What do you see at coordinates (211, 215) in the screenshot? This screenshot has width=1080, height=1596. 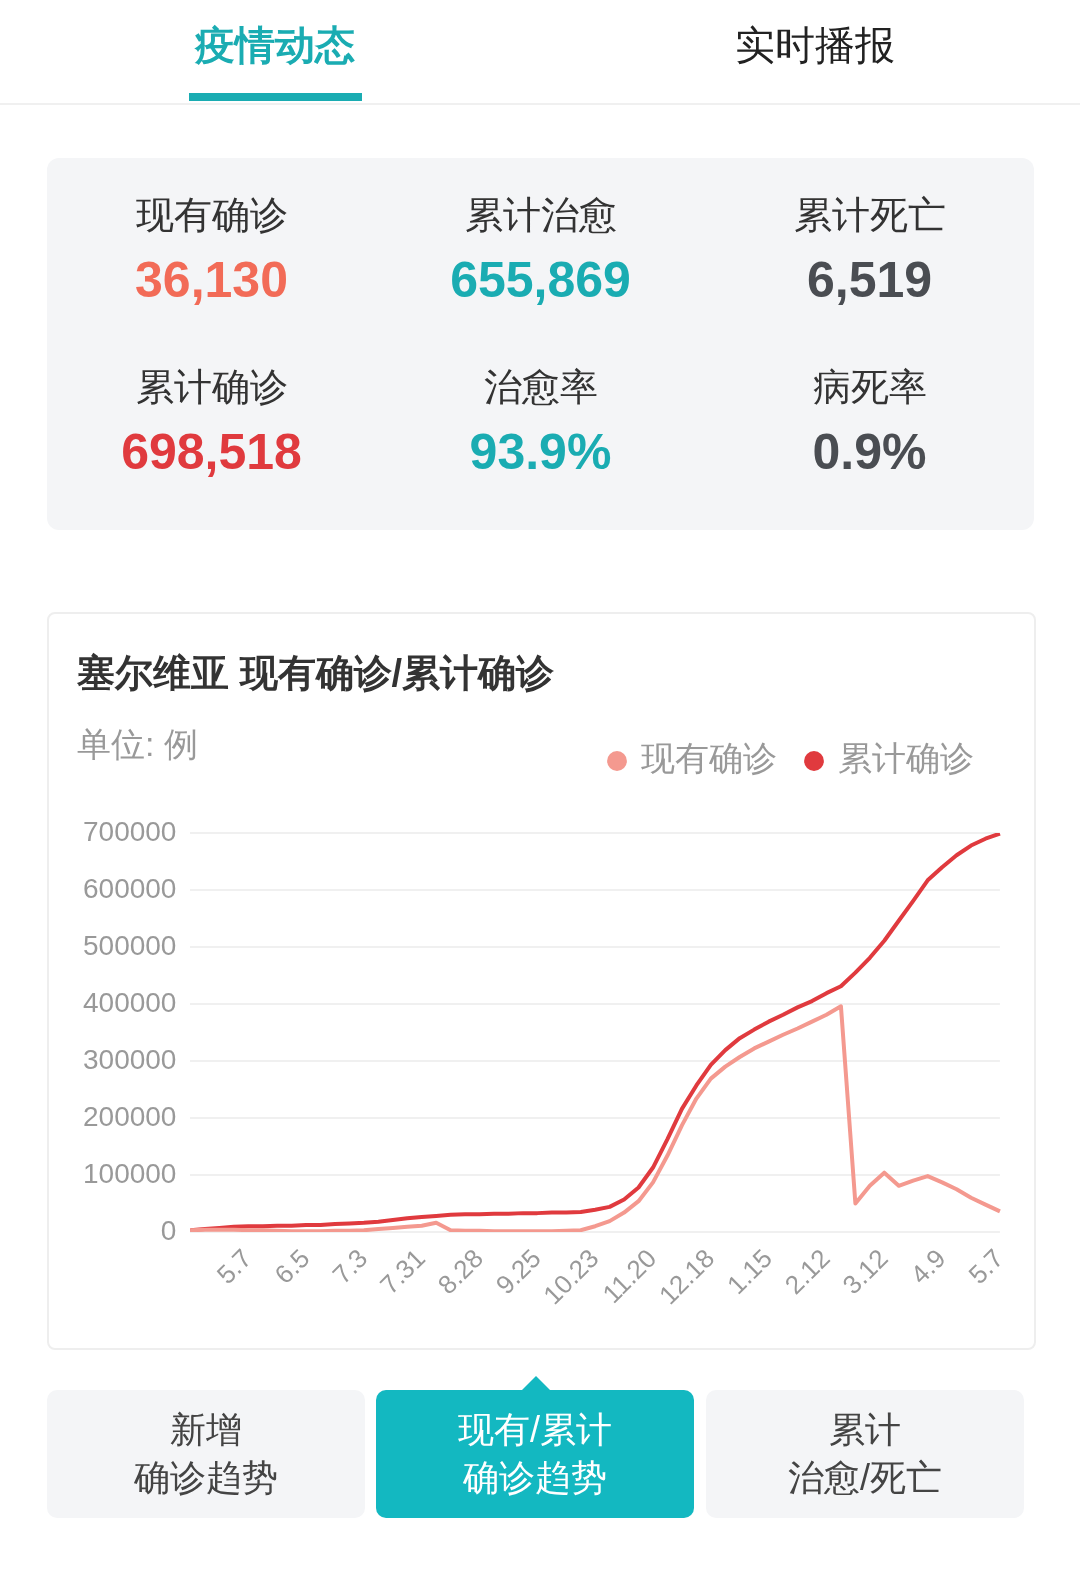 I see `text: 现有确诊` at bounding box center [211, 215].